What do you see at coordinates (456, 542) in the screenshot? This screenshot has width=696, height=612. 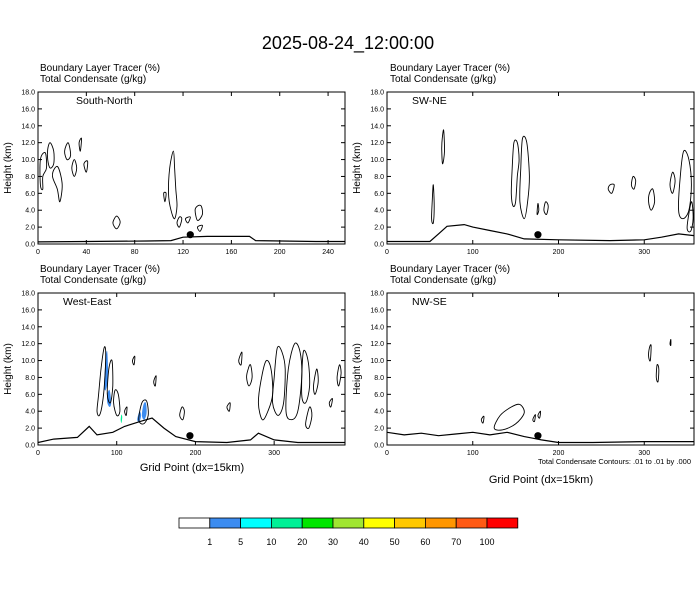 I see `colorbar-label: 70` at bounding box center [456, 542].